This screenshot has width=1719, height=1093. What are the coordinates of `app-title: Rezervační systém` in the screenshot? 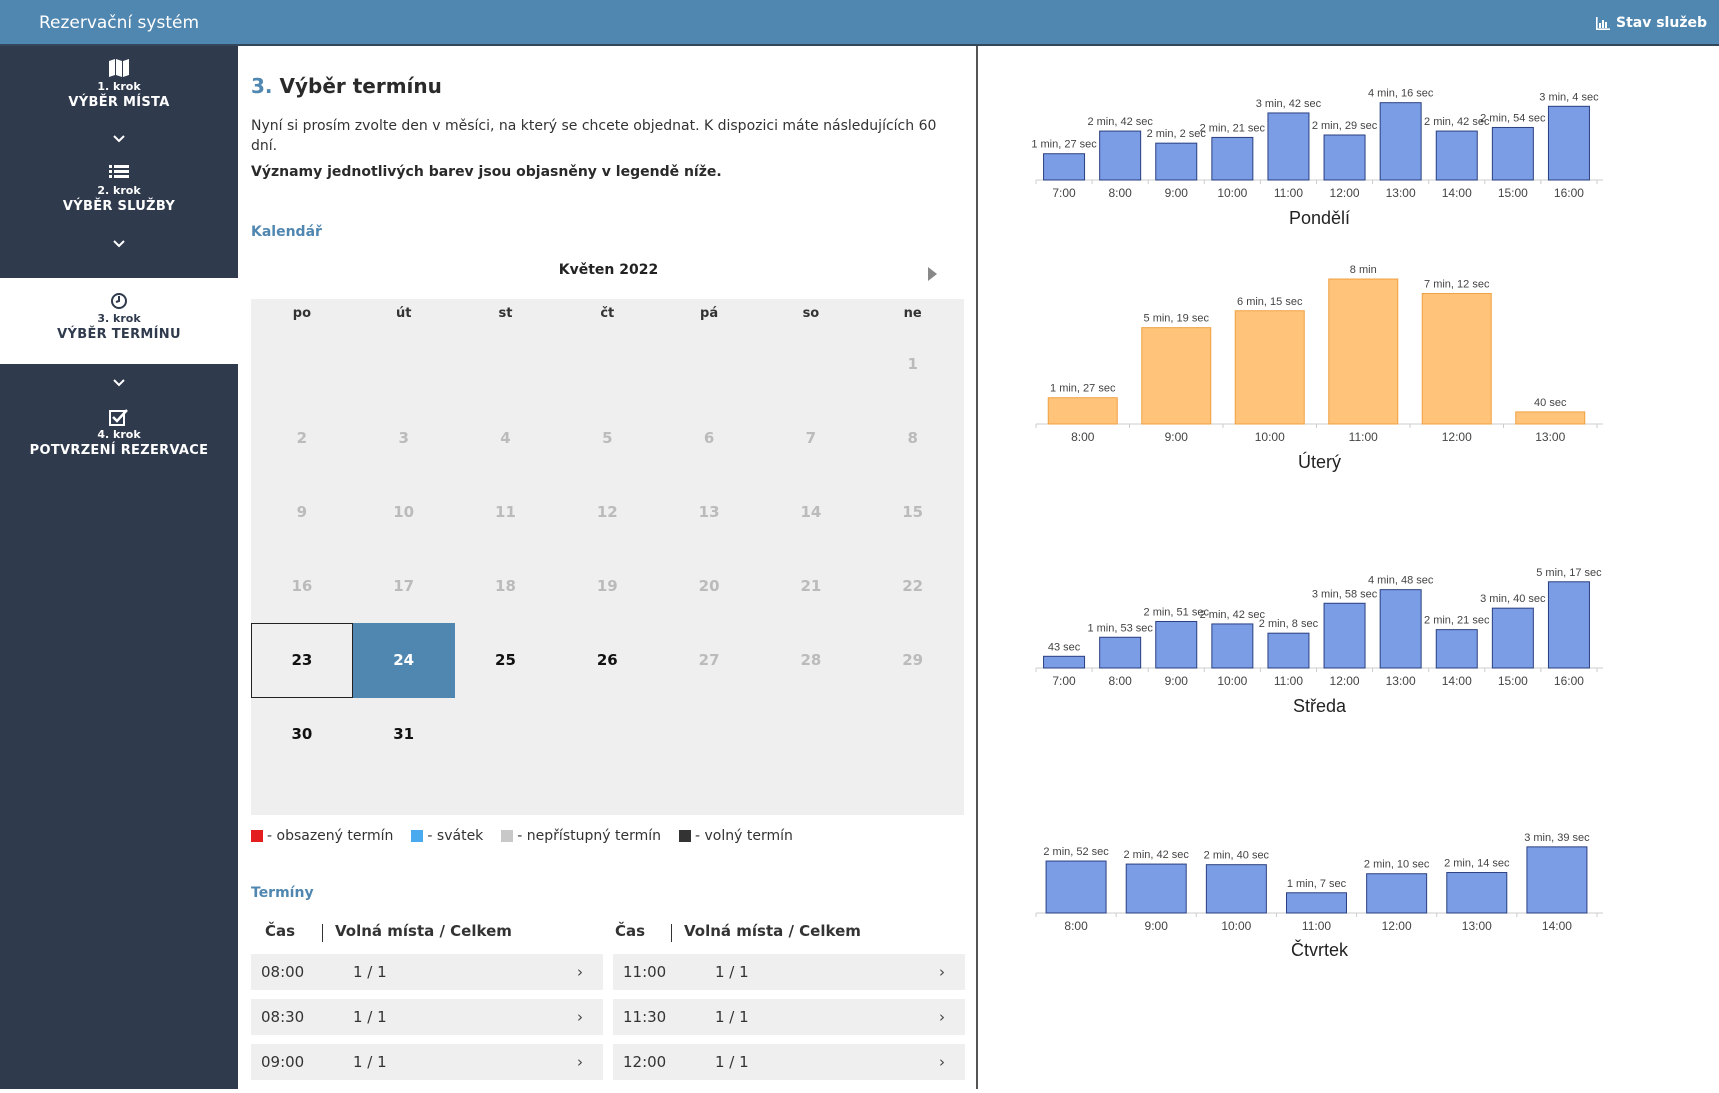 It's located at (119, 23).